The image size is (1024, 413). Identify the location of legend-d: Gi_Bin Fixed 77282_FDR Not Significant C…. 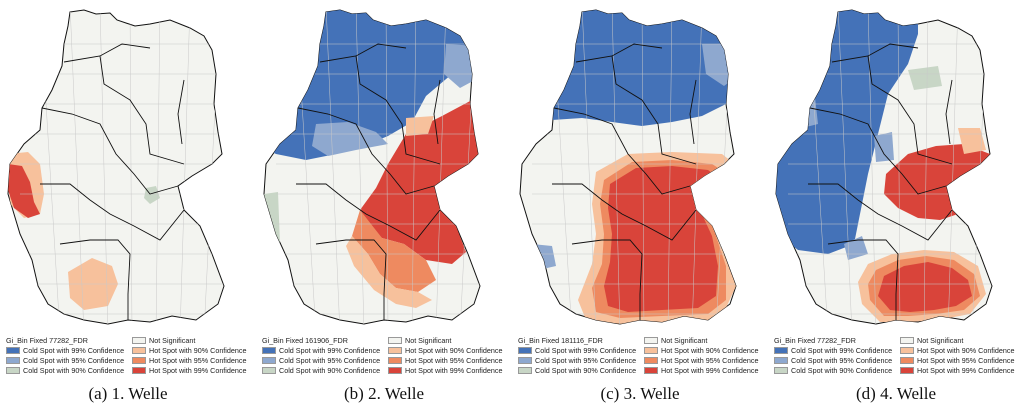
(897, 357).